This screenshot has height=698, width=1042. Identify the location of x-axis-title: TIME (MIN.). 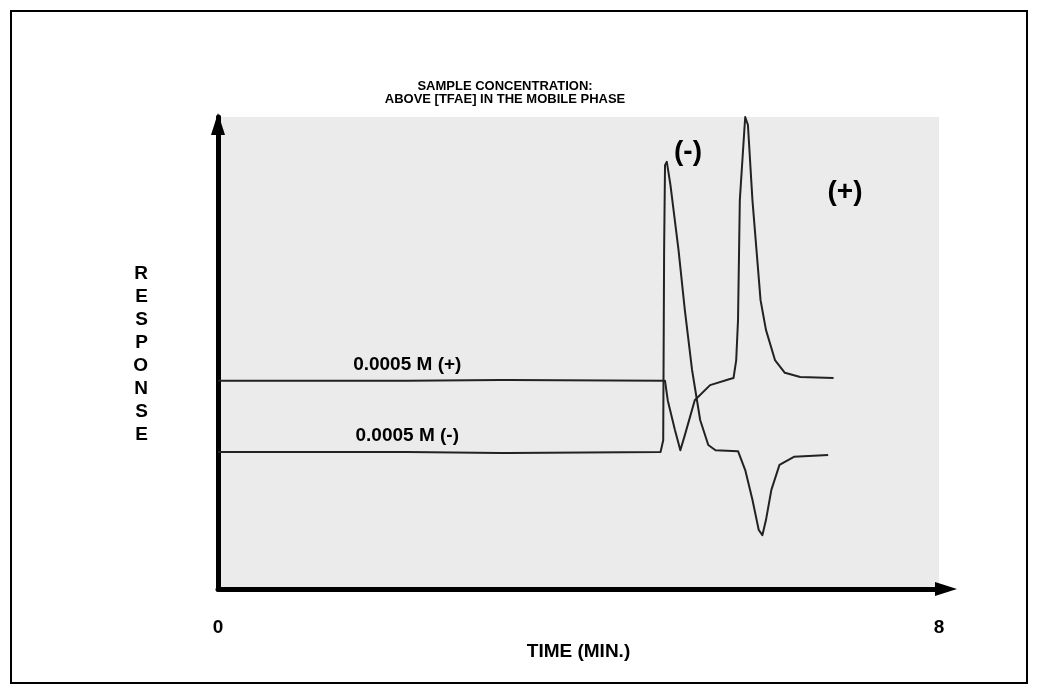
(578, 650).